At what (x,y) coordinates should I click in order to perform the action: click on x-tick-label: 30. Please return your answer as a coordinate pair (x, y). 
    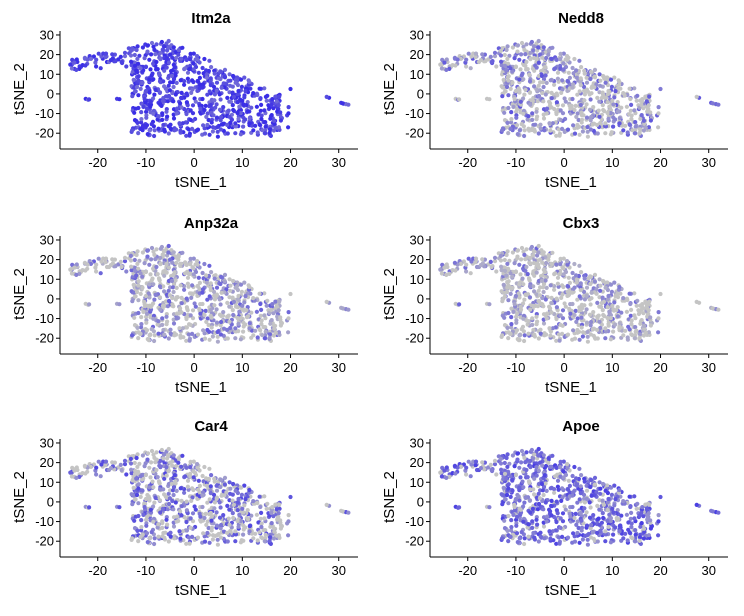
    Looking at the image, I should click on (338, 162).